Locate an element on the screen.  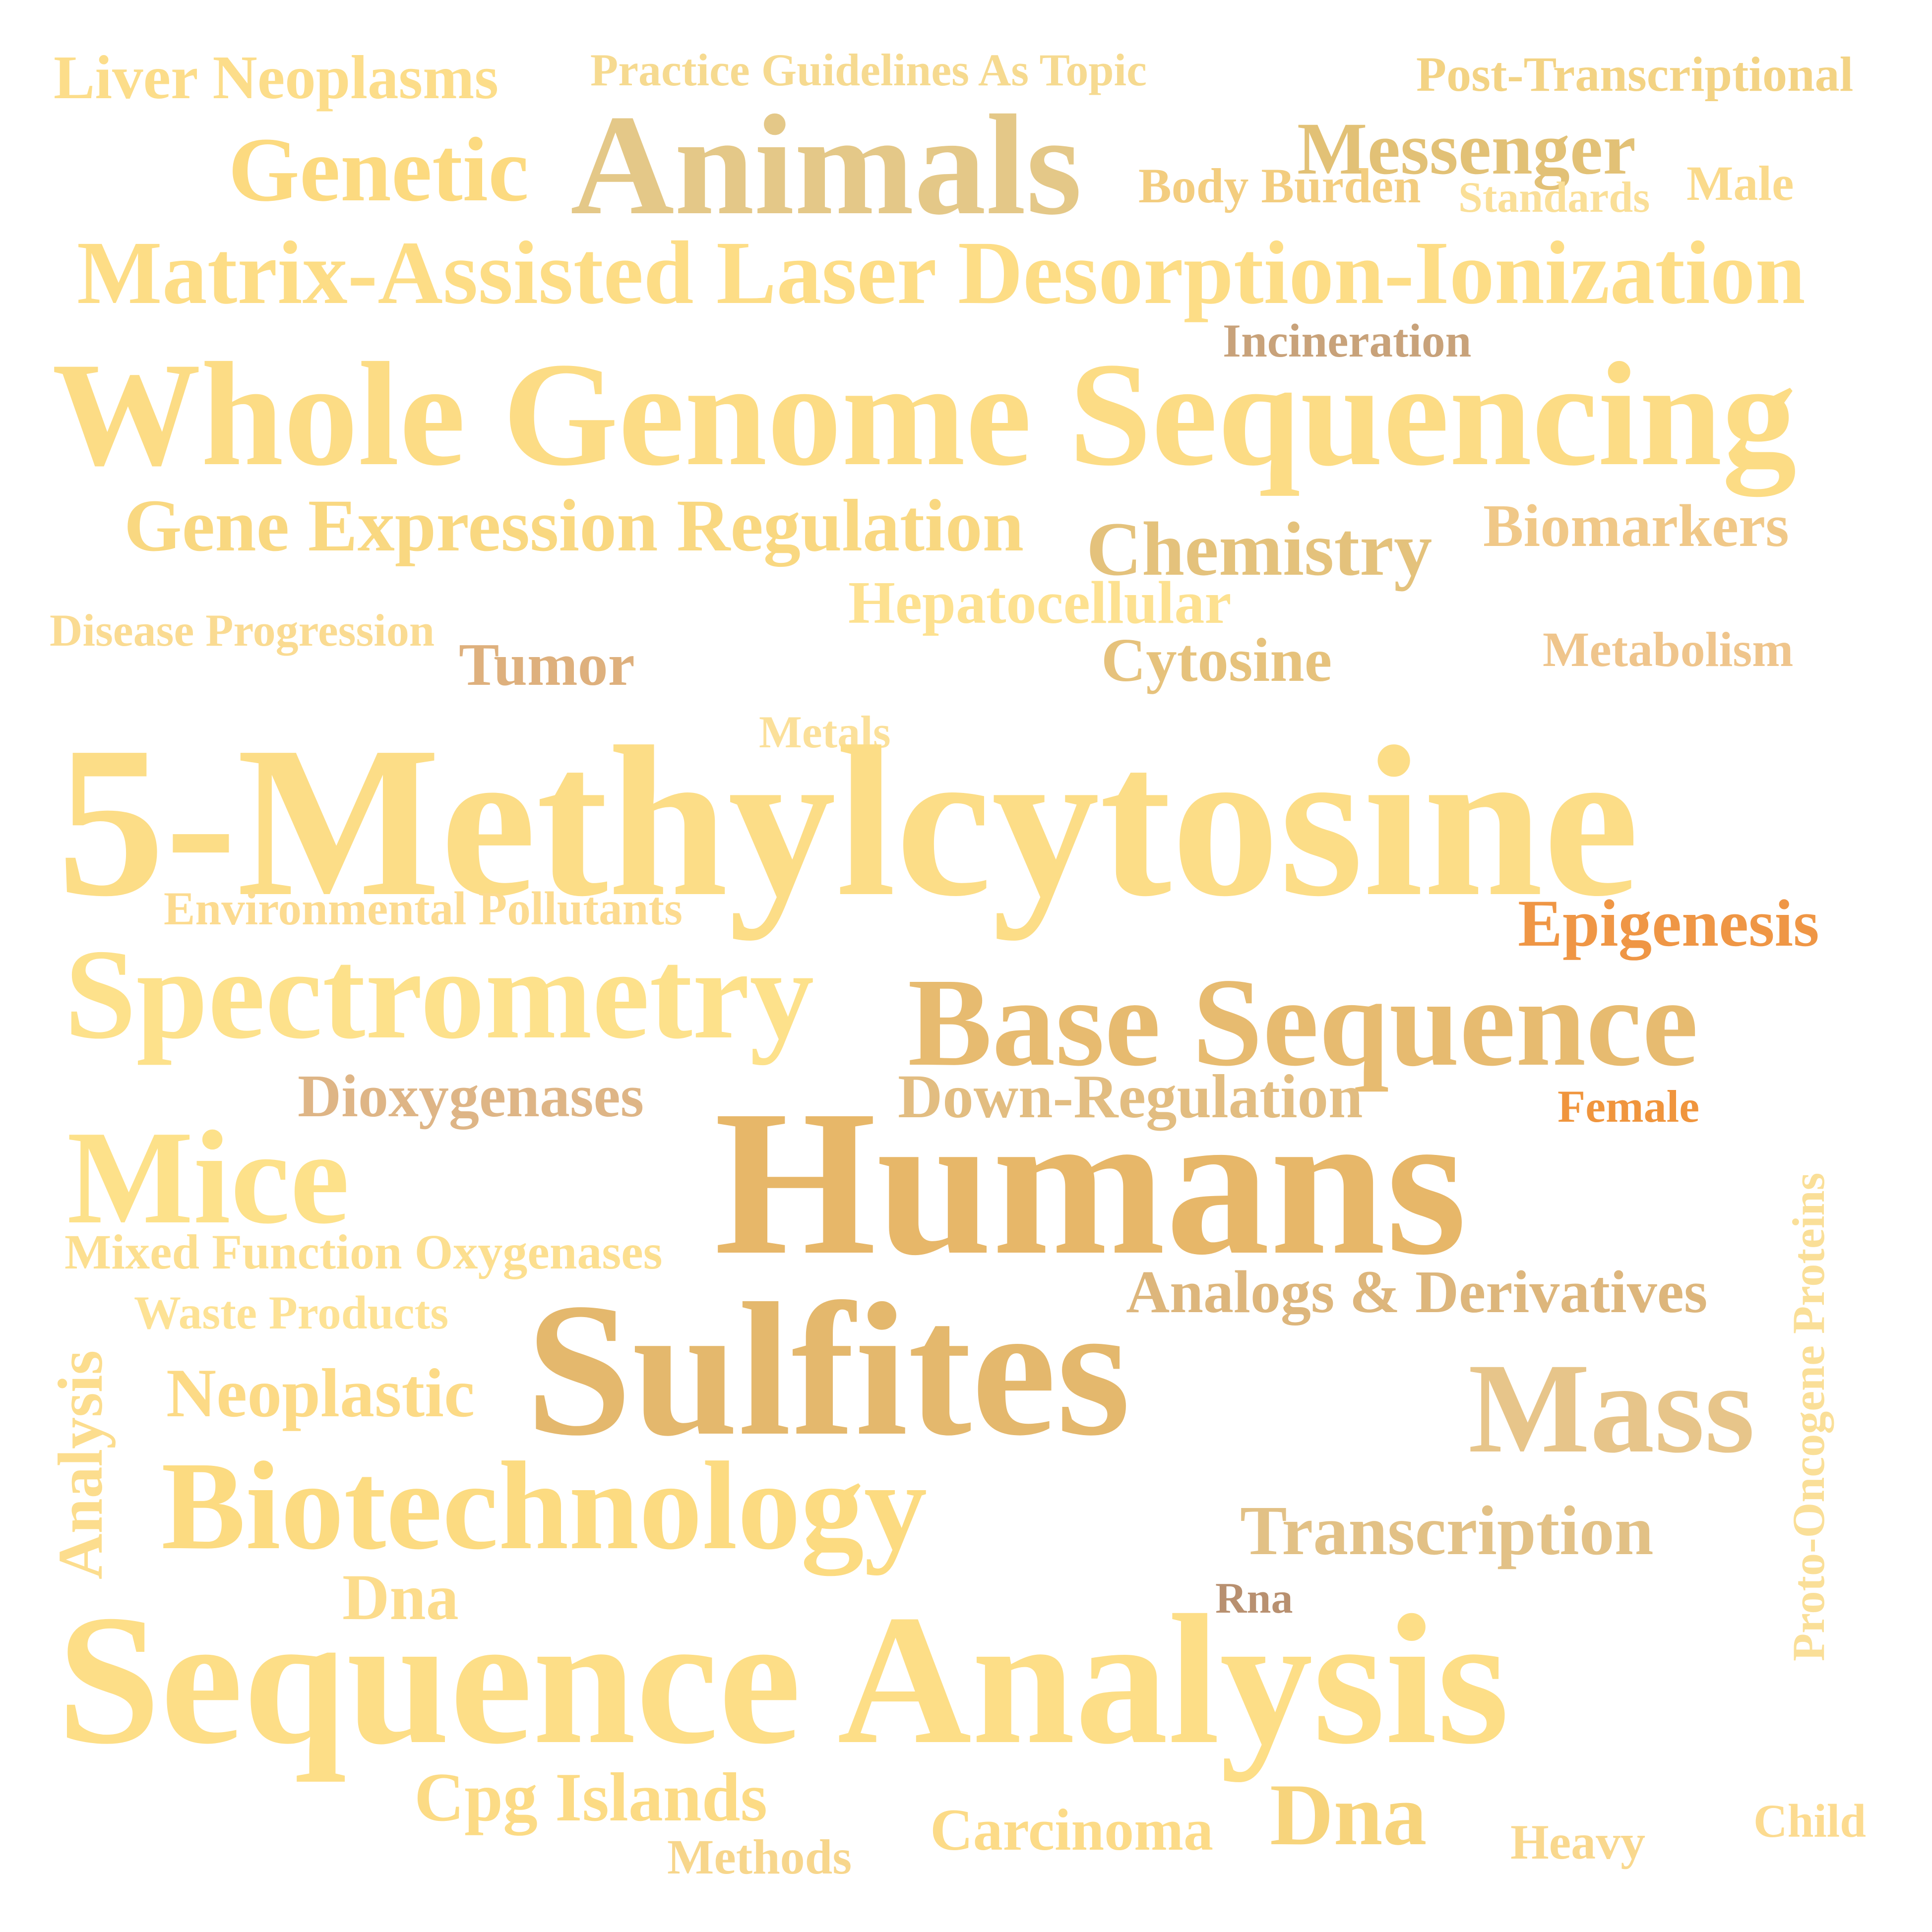
word-analysis-vertical: Analysis is located at coordinates (80, 1464).